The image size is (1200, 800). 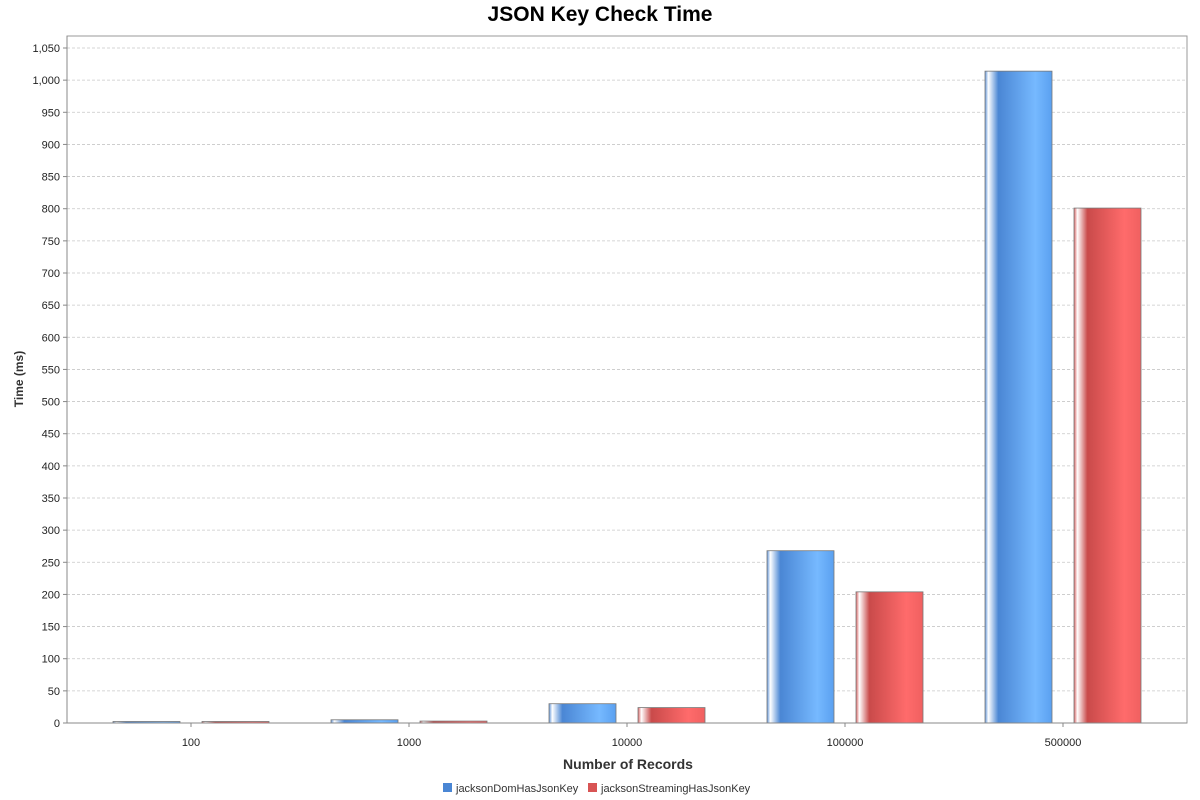 What do you see at coordinates (54, 692) in the screenshot?
I see `y-tick-label: 50` at bounding box center [54, 692].